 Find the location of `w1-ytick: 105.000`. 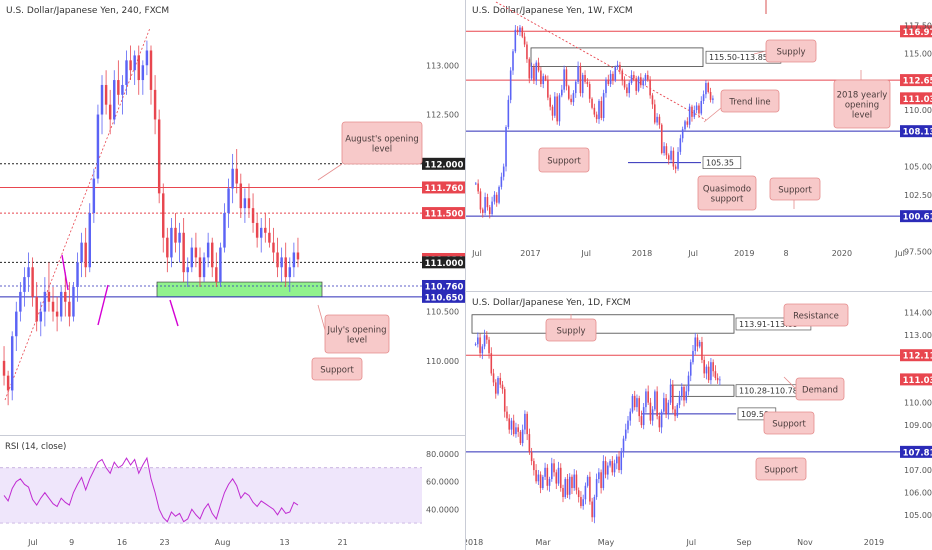

w1-ytick: 105.000 is located at coordinates (918, 167).